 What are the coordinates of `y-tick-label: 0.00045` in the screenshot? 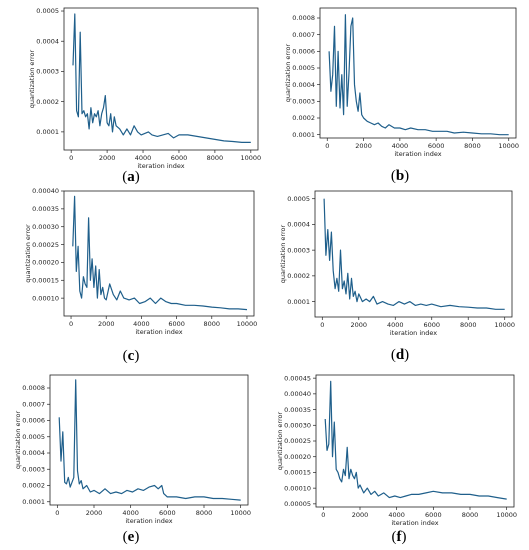 It's located at (297, 378).